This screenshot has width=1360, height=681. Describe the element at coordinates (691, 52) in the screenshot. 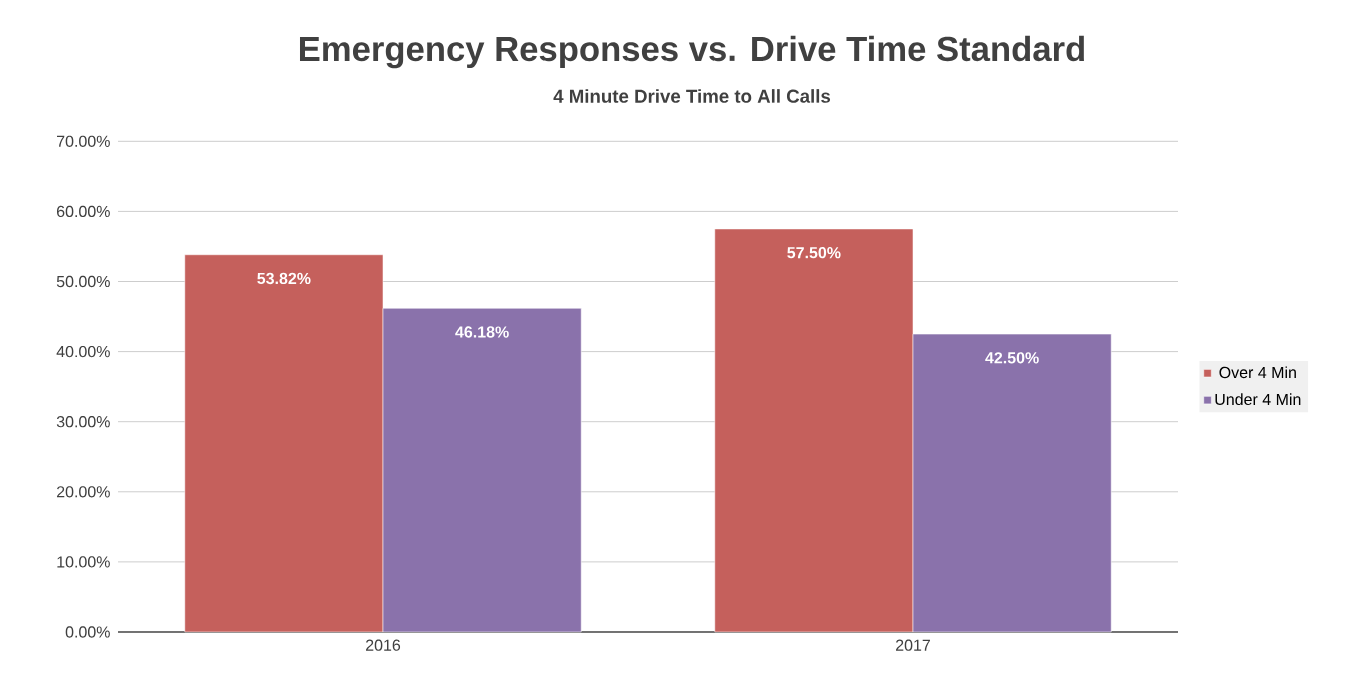

I see `chart-title: Emergency Responses vs. Drive Time Standard` at that location.